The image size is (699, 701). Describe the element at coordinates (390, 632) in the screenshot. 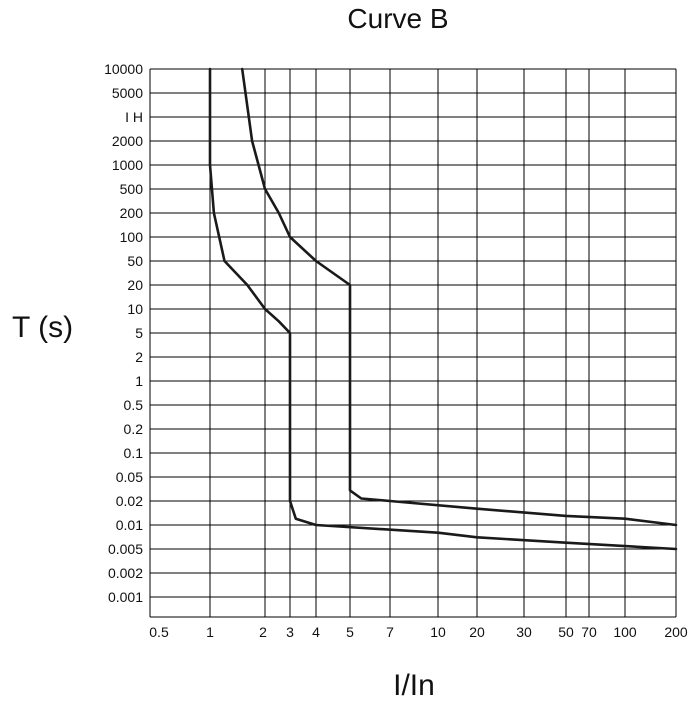

I see `x-tick-label: 7` at that location.